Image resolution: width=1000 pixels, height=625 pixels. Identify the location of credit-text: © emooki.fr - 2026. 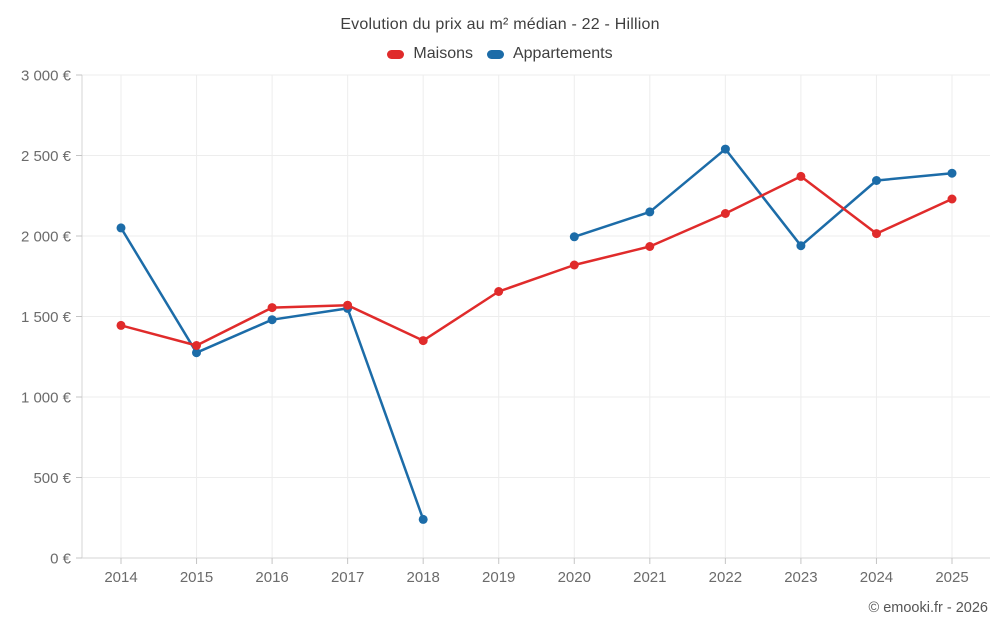
(928, 608).